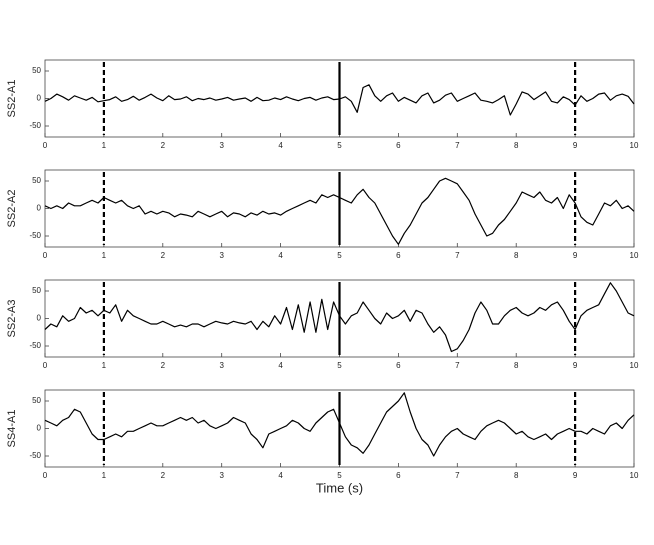 The image size is (654, 545). What do you see at coordinates (12, 319) in the screenshot?
I see `y-axis-label: SS2-A3` at bounding box center [12, 319].